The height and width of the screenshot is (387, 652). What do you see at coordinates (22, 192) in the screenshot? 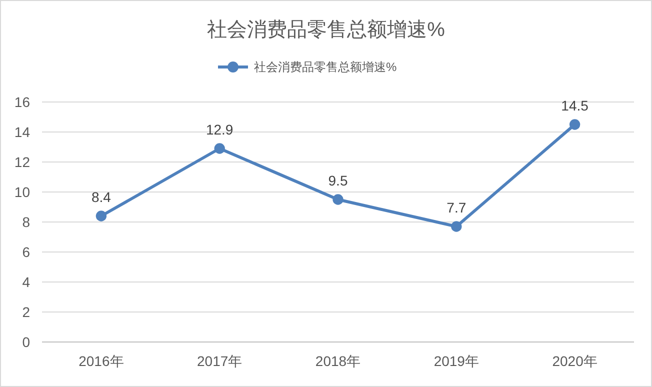
I see `y-tick-label: 10` at bounding box center [22, 192].